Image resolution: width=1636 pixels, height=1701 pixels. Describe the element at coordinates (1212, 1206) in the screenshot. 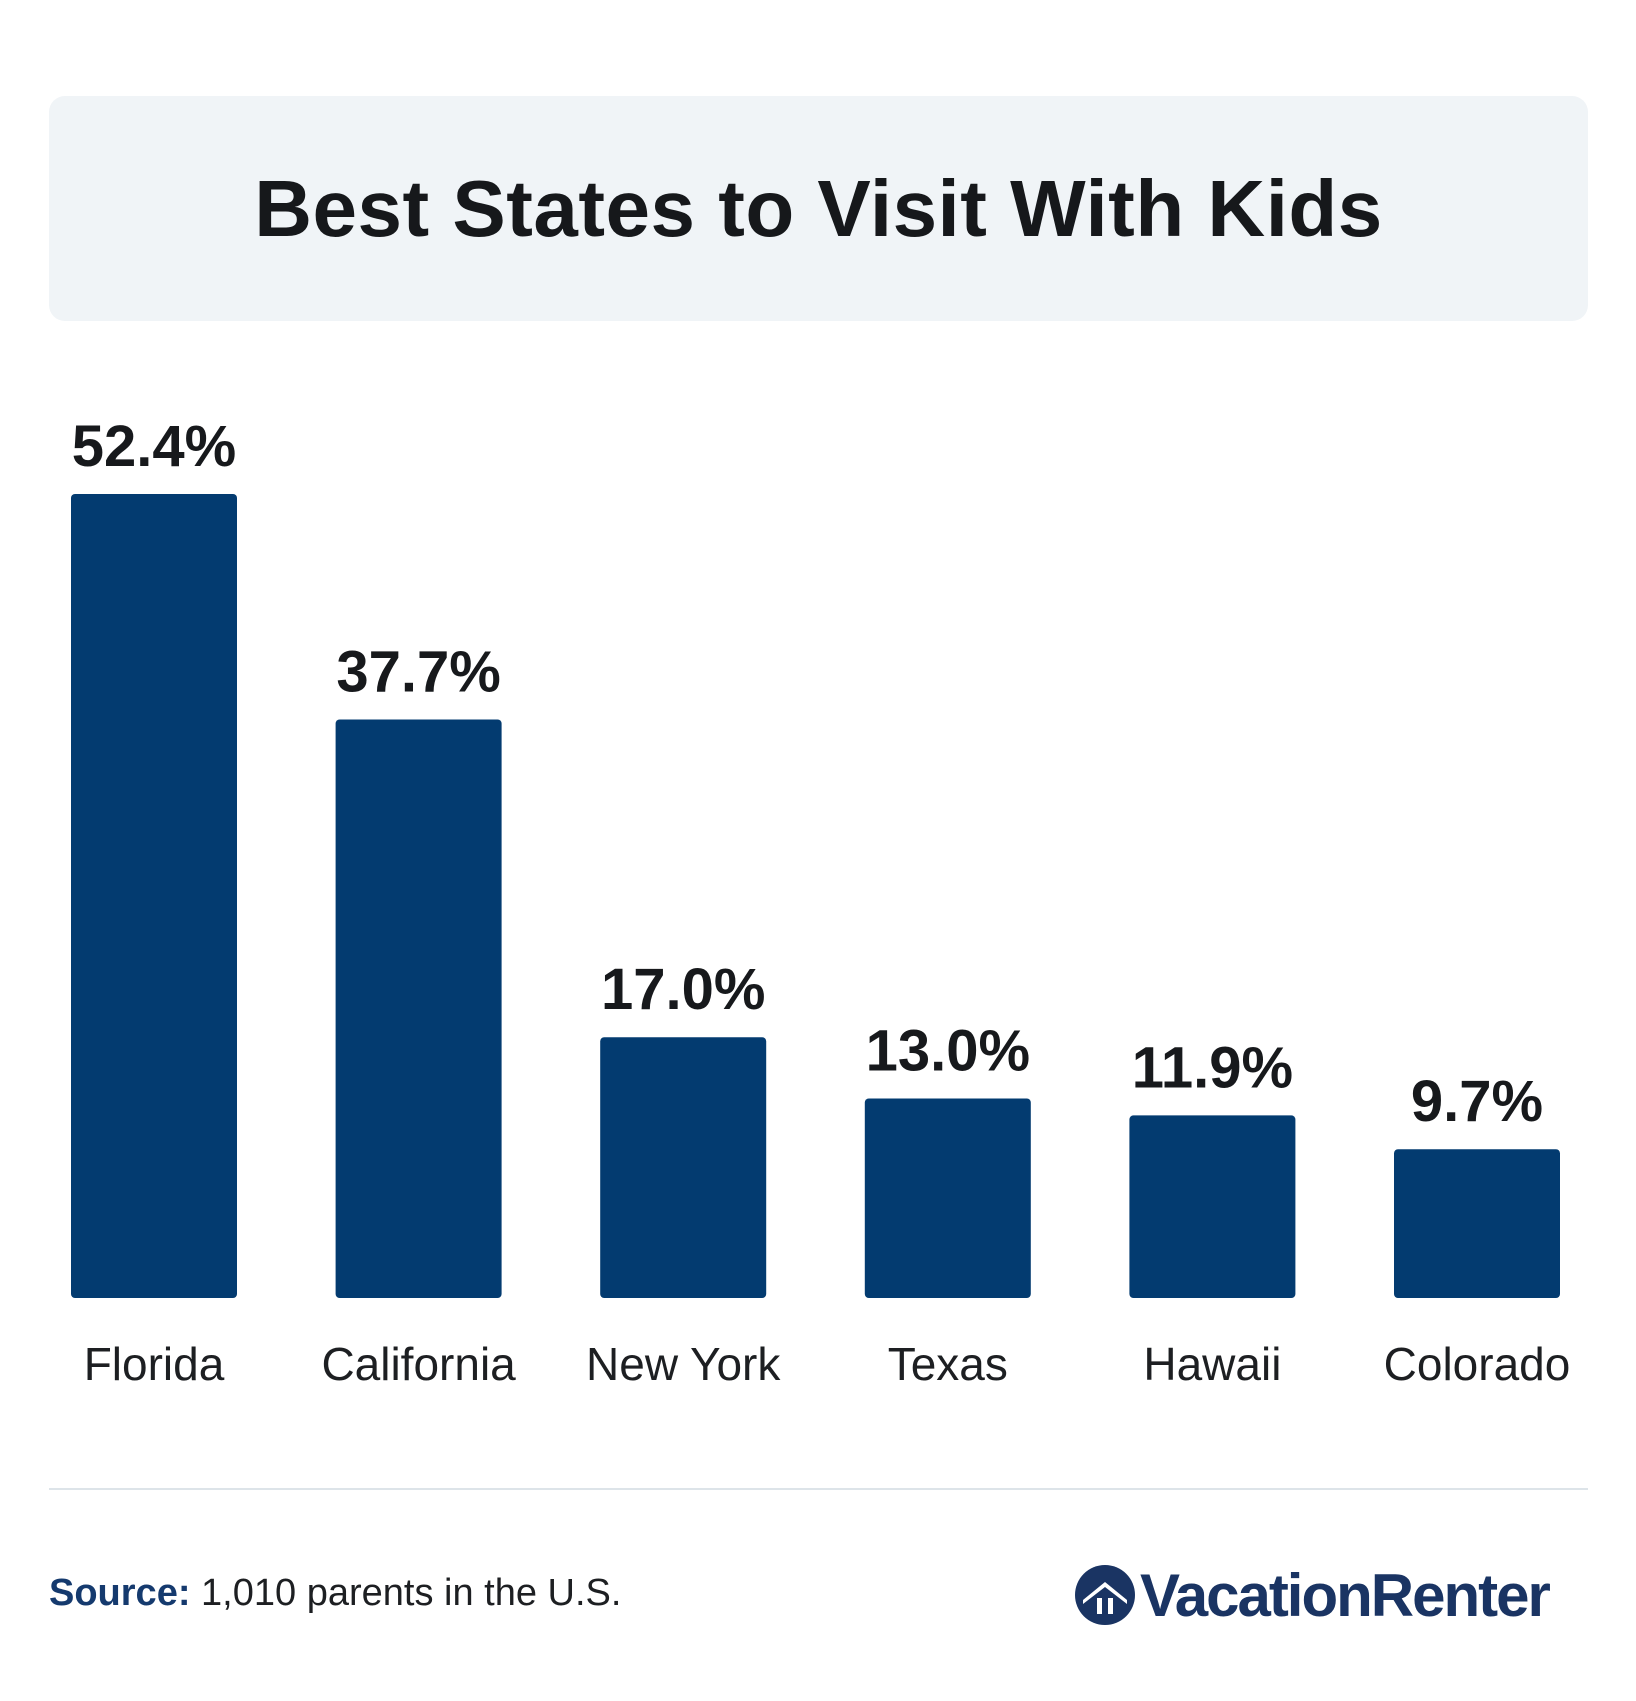

I see `bar-hawaii` at that location.